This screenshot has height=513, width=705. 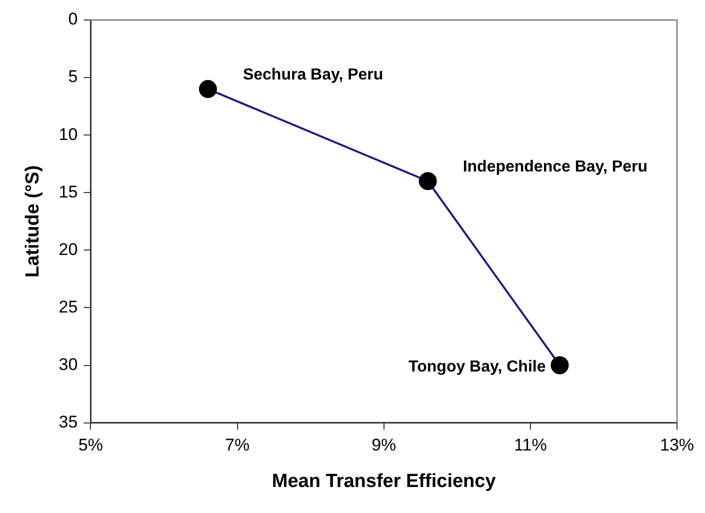 I want to click on y-tick-label: 5, so click(x=73, y=76).